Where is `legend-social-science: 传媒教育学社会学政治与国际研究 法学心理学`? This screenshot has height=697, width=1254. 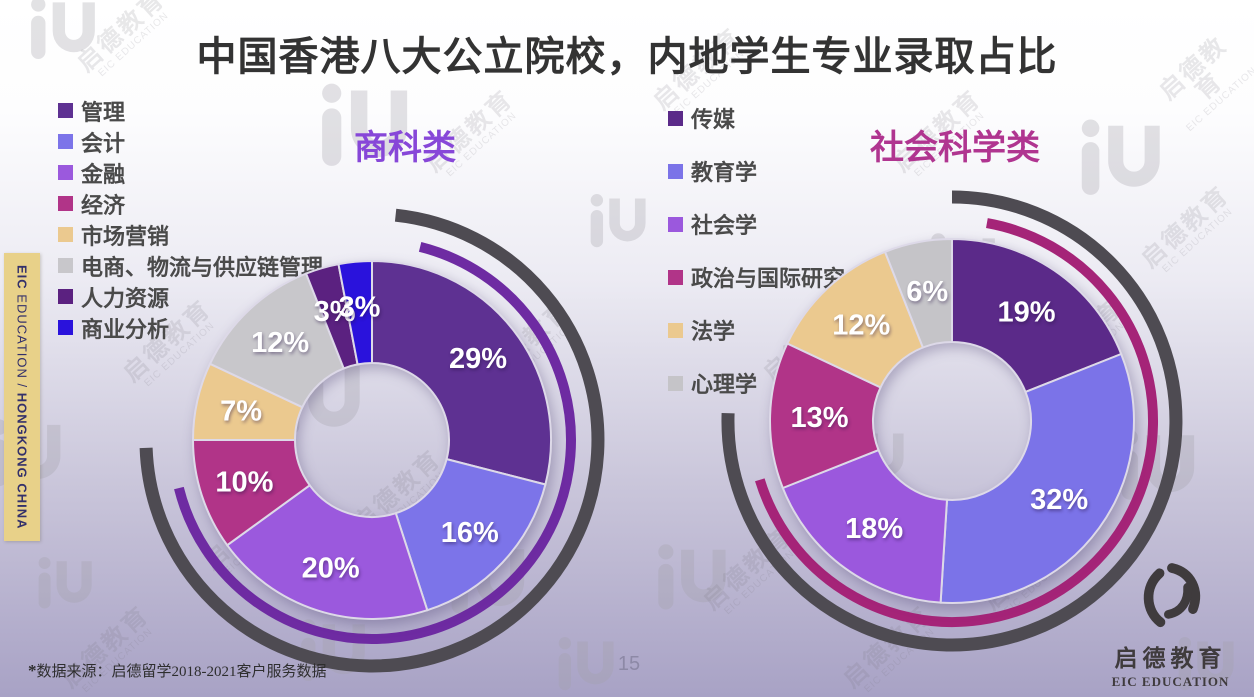
legend-social-science: 传媒教育学社会学政治与国际研究 法学心理学 is located at coordinates (756, 262).